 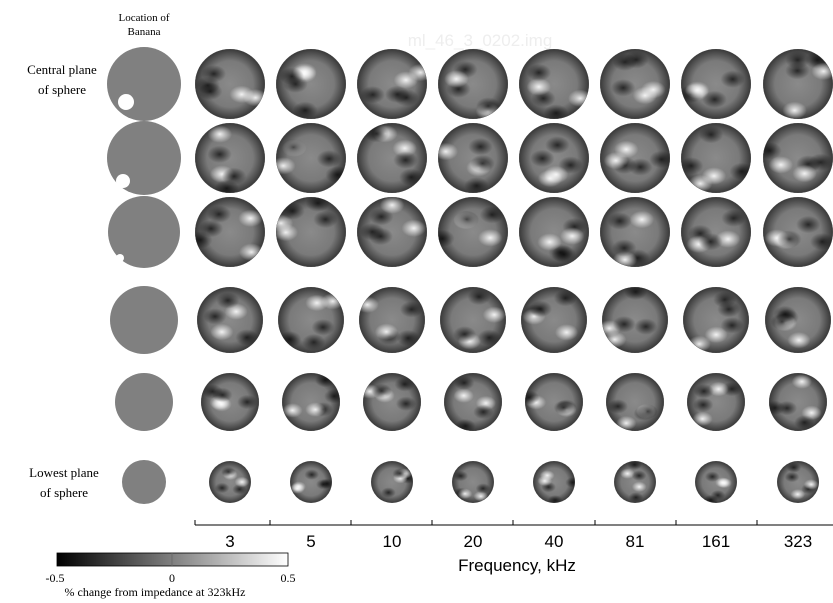 I want to click on frequency-label: 81, so click(x=635, y=541).